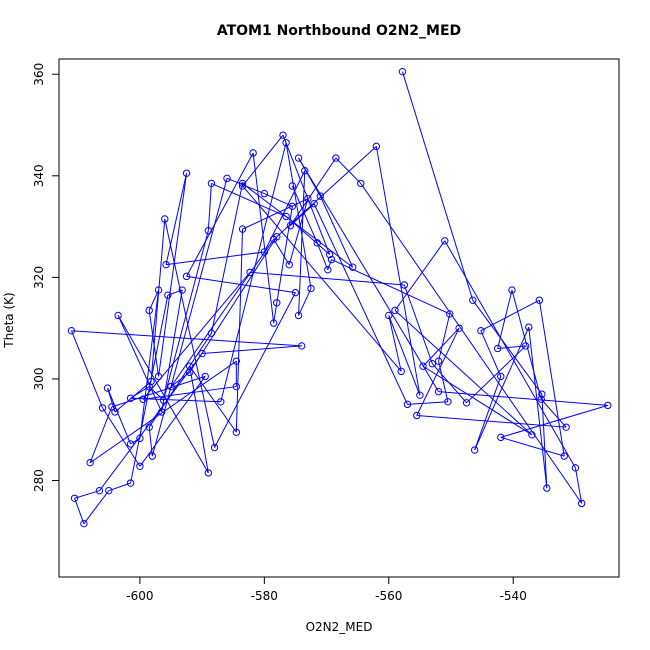  Describe the element at coordinates (39, 480) in the screenshot. I see `y-tick-label: 280` at that location.